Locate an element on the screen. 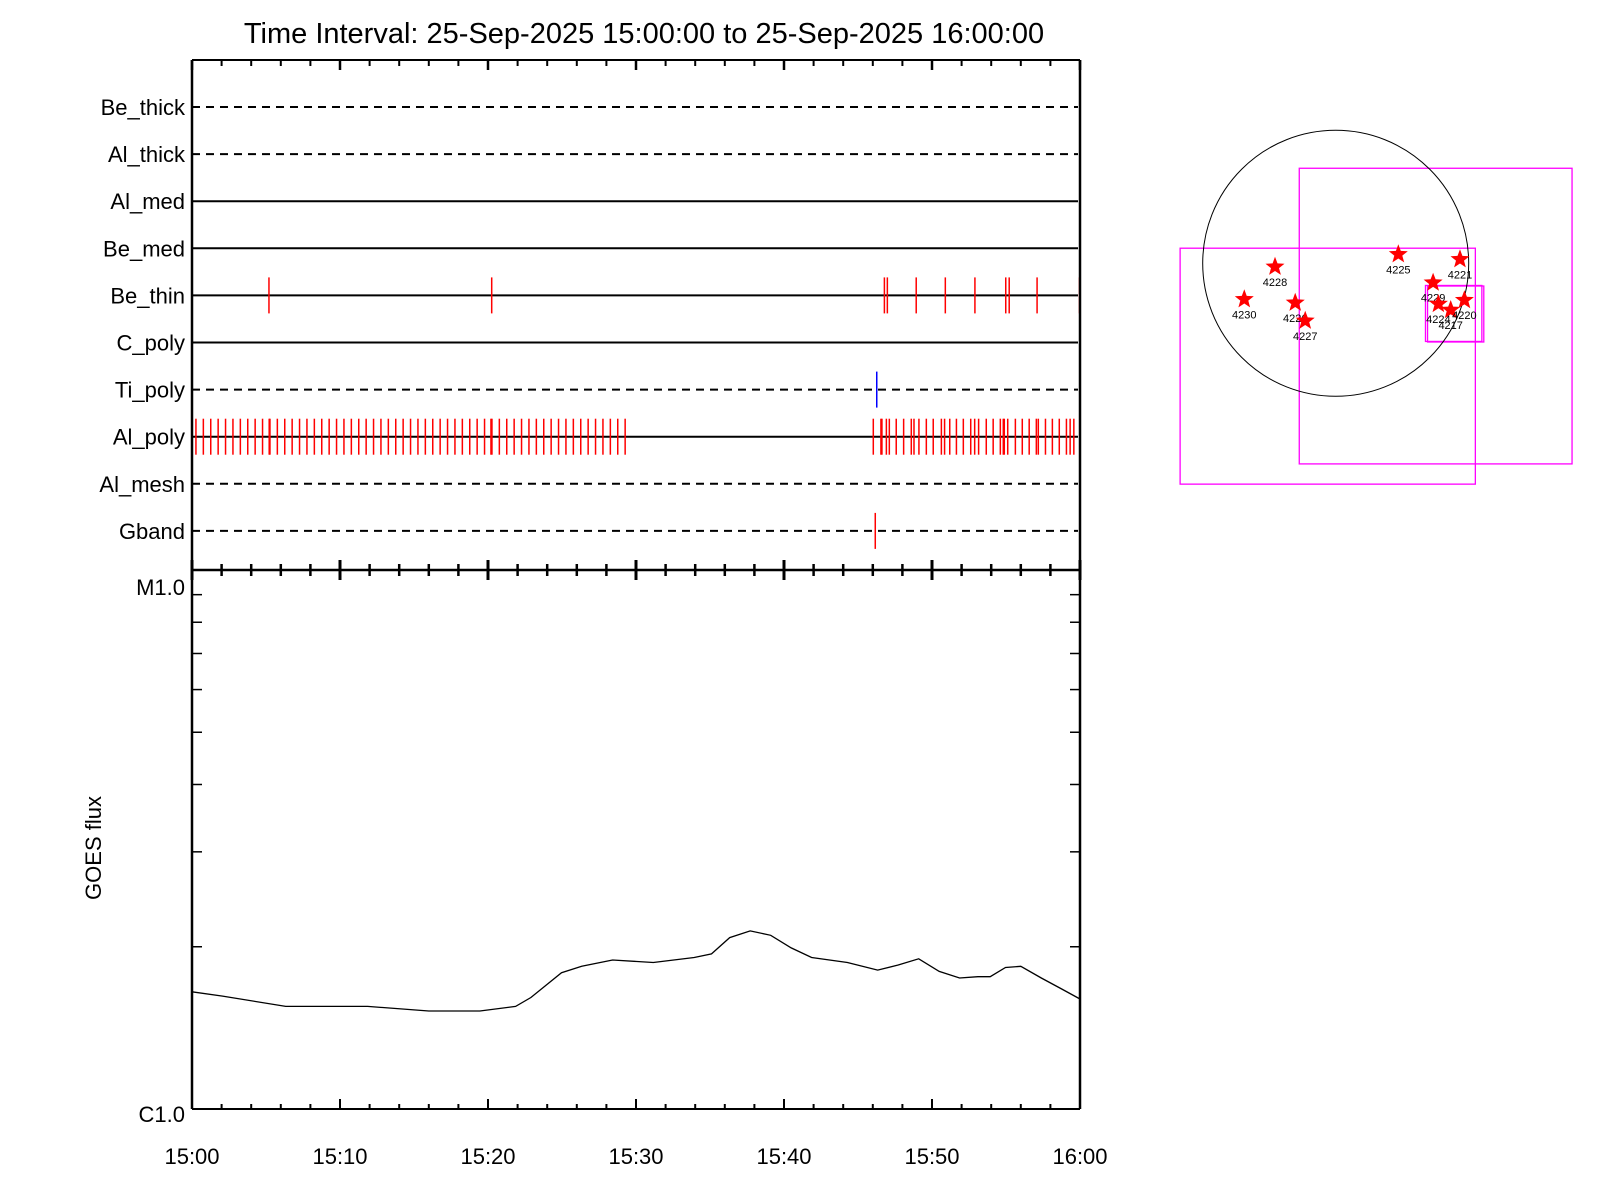  fov-boxes is located at coordinates (1376, 326).